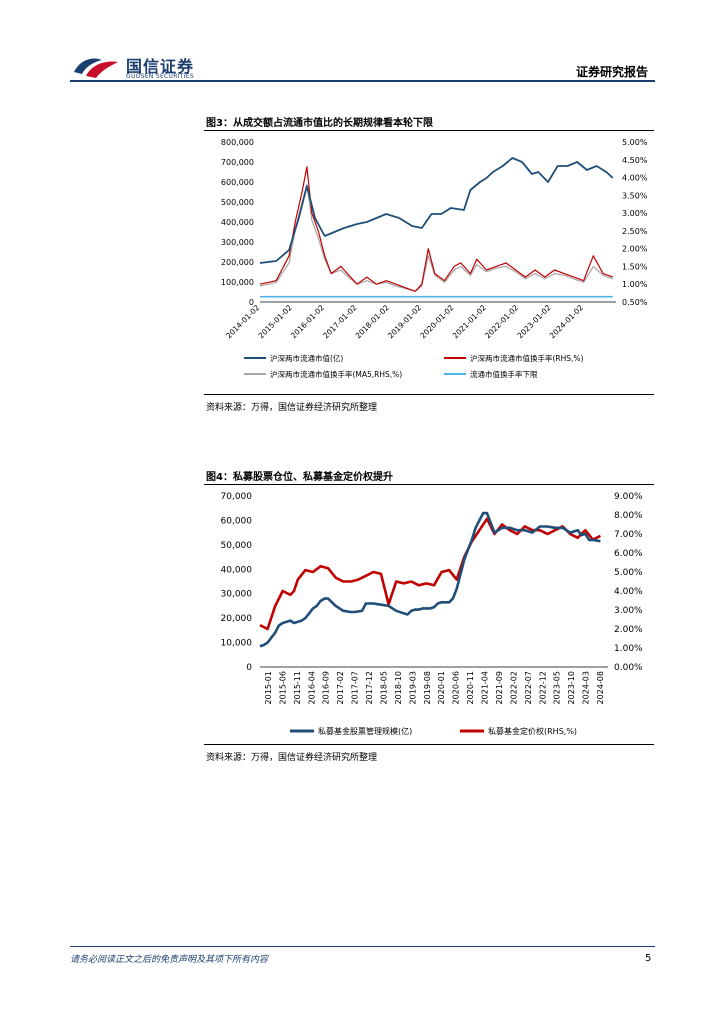  Describe the element at coordinates (362, 946) in the screenshot. I see `footer-divider` at that location.